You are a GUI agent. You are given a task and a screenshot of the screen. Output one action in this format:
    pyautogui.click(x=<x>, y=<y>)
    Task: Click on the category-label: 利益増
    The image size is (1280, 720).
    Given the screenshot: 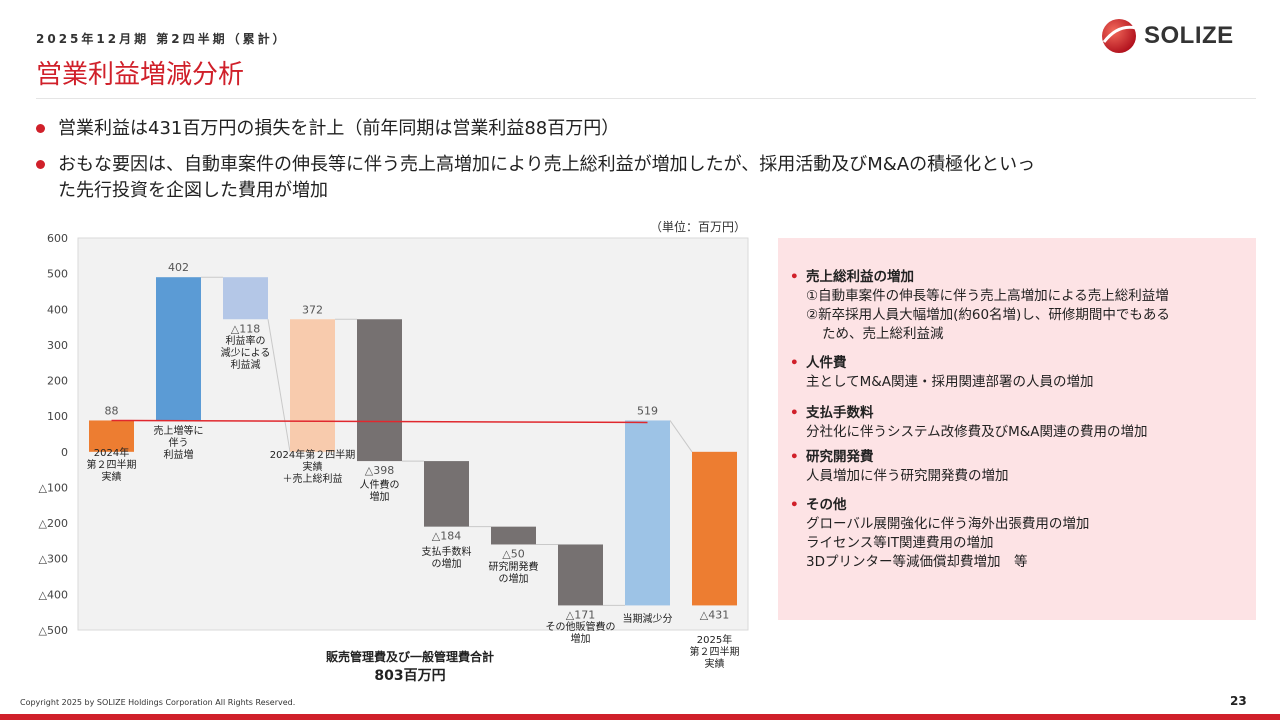 What is the action you would take?
    pyautogui.click(x=179, y=454)
    